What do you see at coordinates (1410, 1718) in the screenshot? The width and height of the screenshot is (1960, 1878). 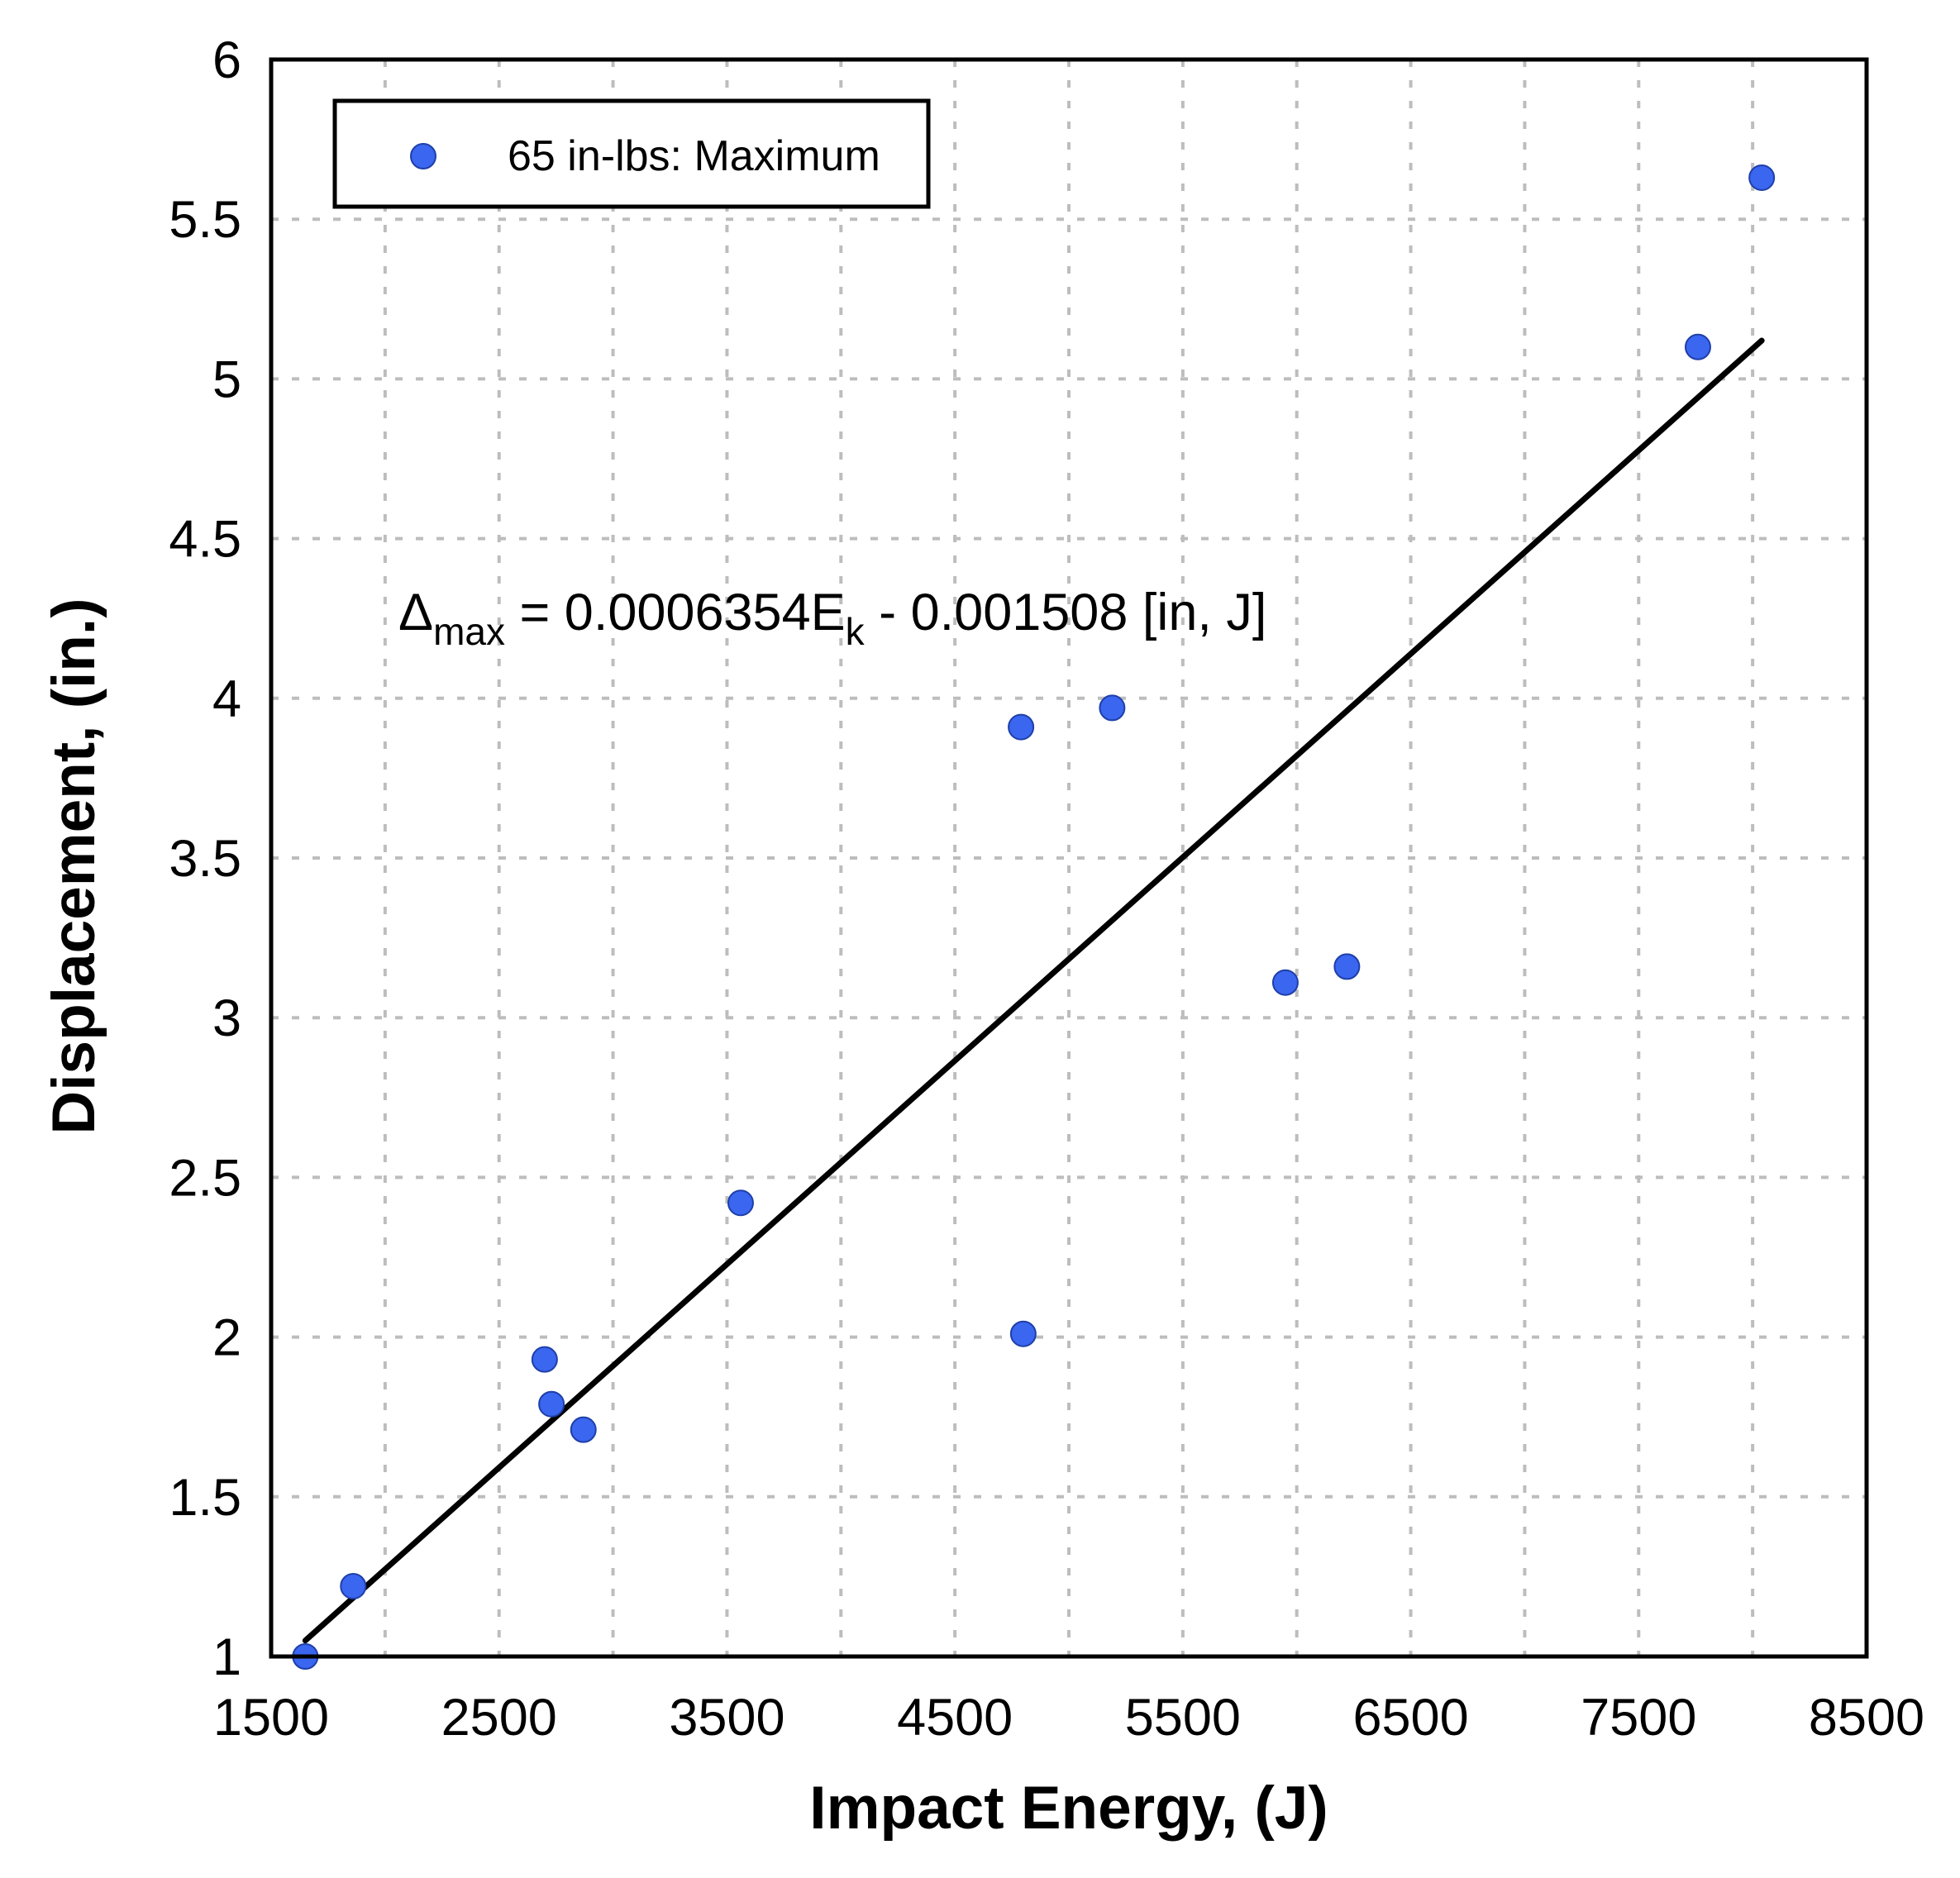 I see `x-tick-label: 6500` at bounding box center [1410, 1718].